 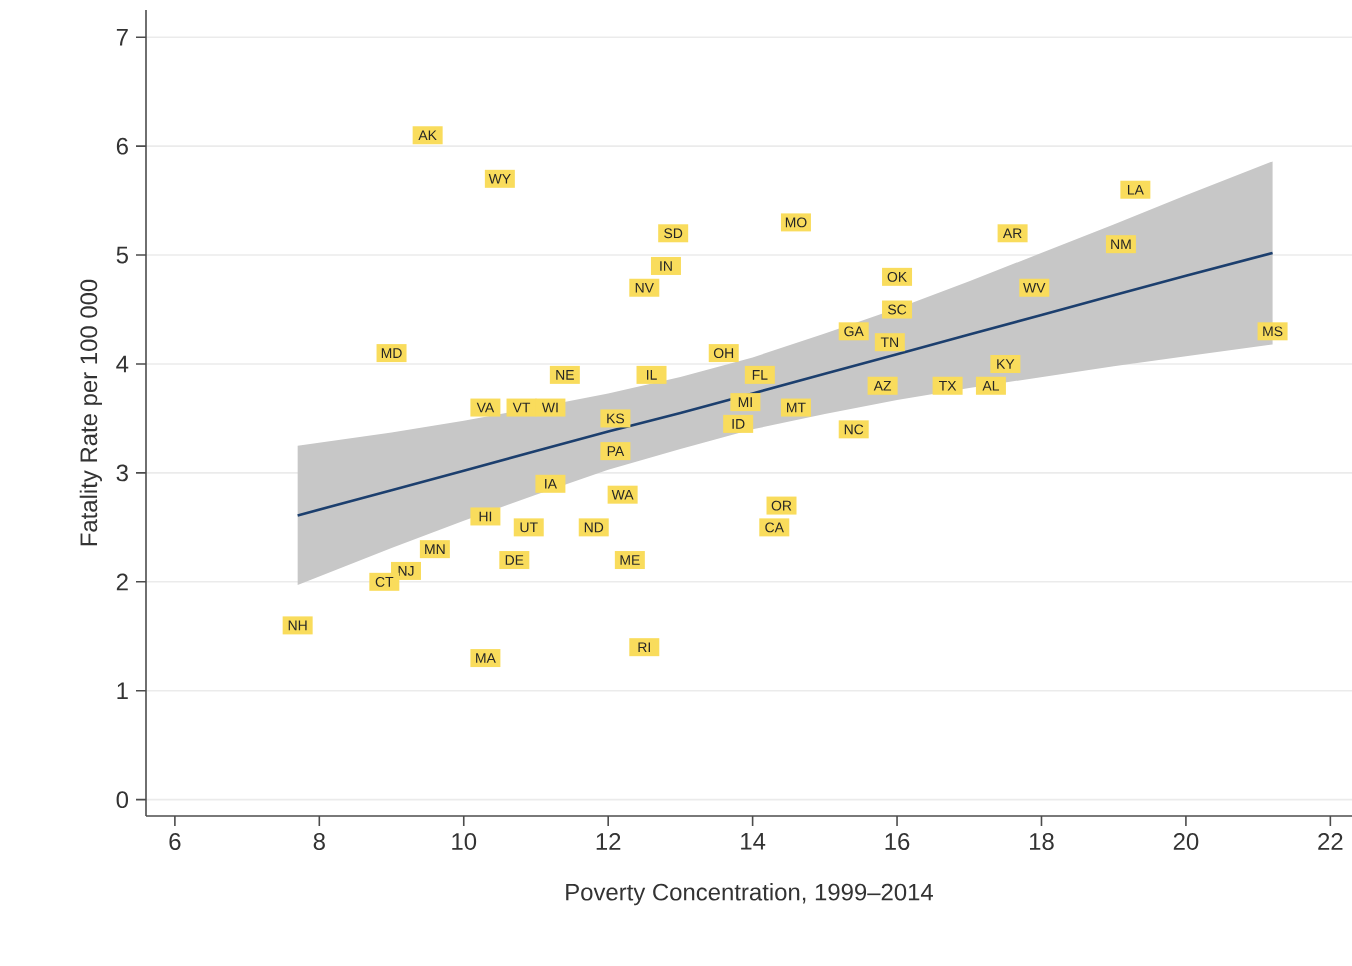 What do you see at coordinates (122, 473) in the screenshot?
I see `y-tick-label: 3` at bounding box center [122, 473].